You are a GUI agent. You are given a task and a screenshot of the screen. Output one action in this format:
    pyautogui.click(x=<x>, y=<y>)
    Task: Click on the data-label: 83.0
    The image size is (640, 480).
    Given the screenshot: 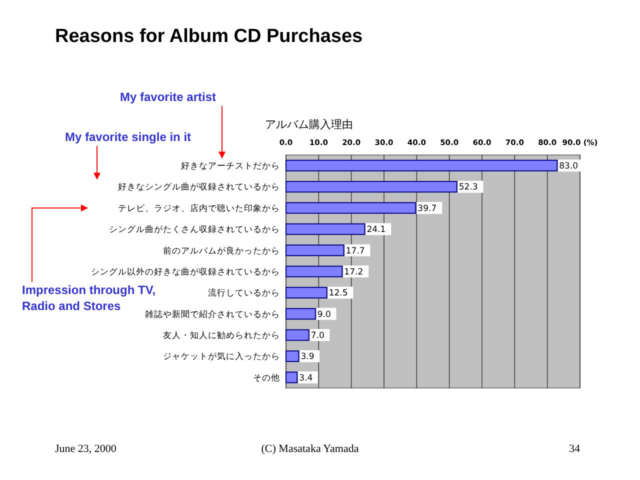 What is the action you would take?
    pyautogui.click(x=568, y=167)
    